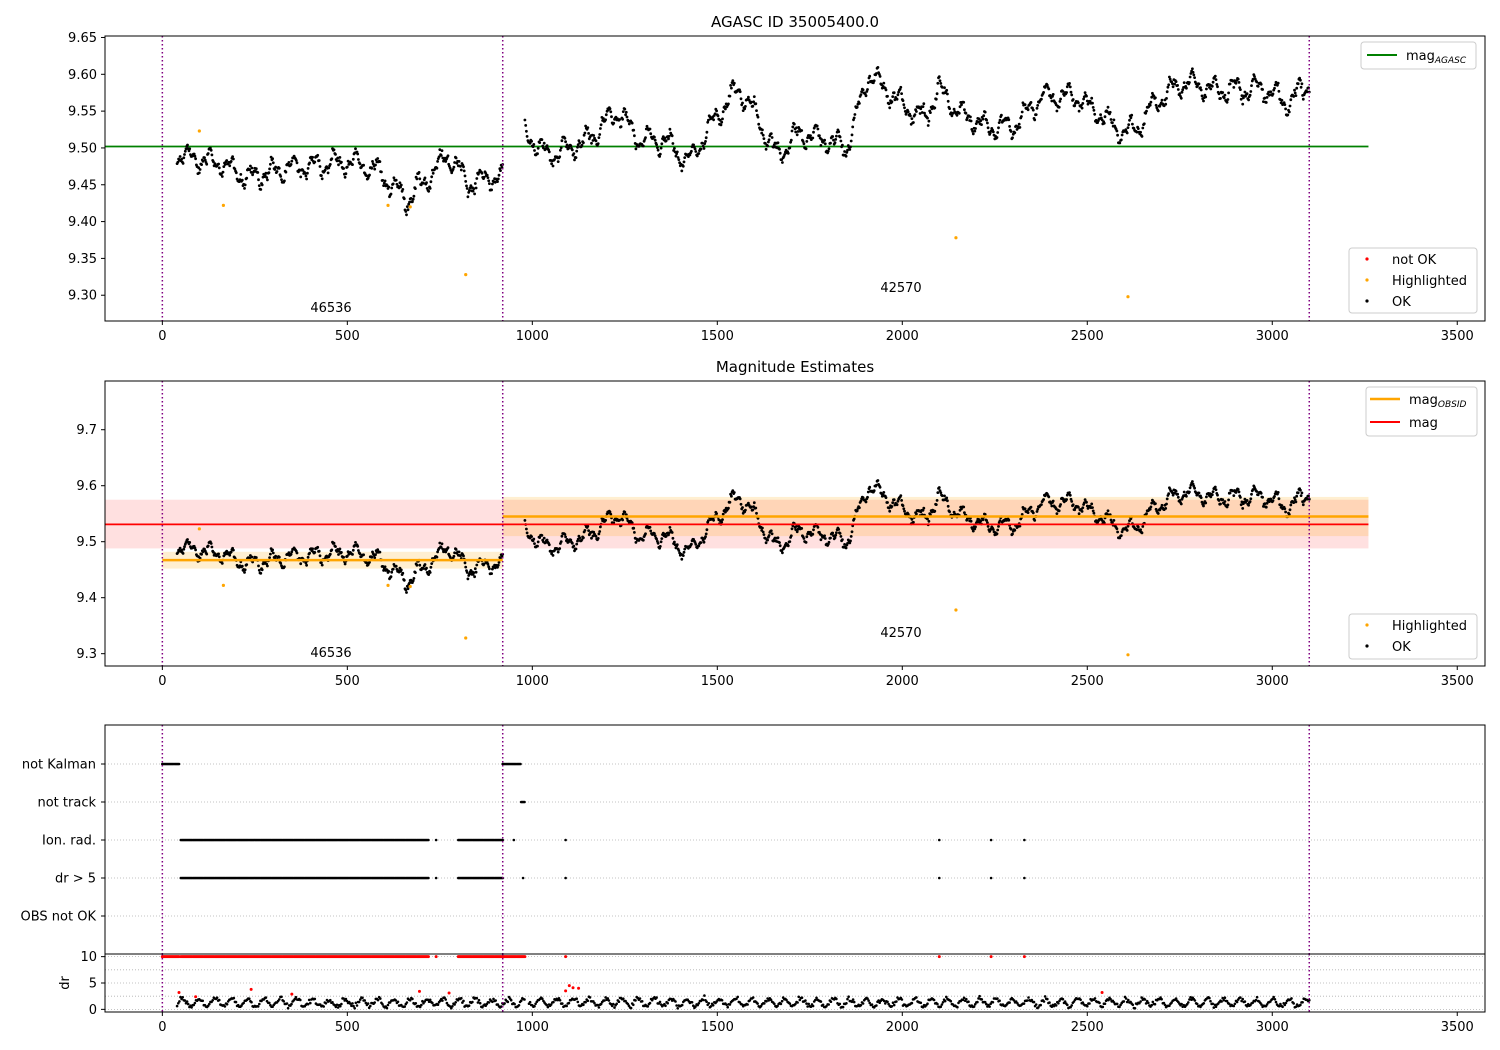  What do you see at coordinates (410, 207) in the screenshot?
I see `highlighted-point` at bounding box center [410, 207].